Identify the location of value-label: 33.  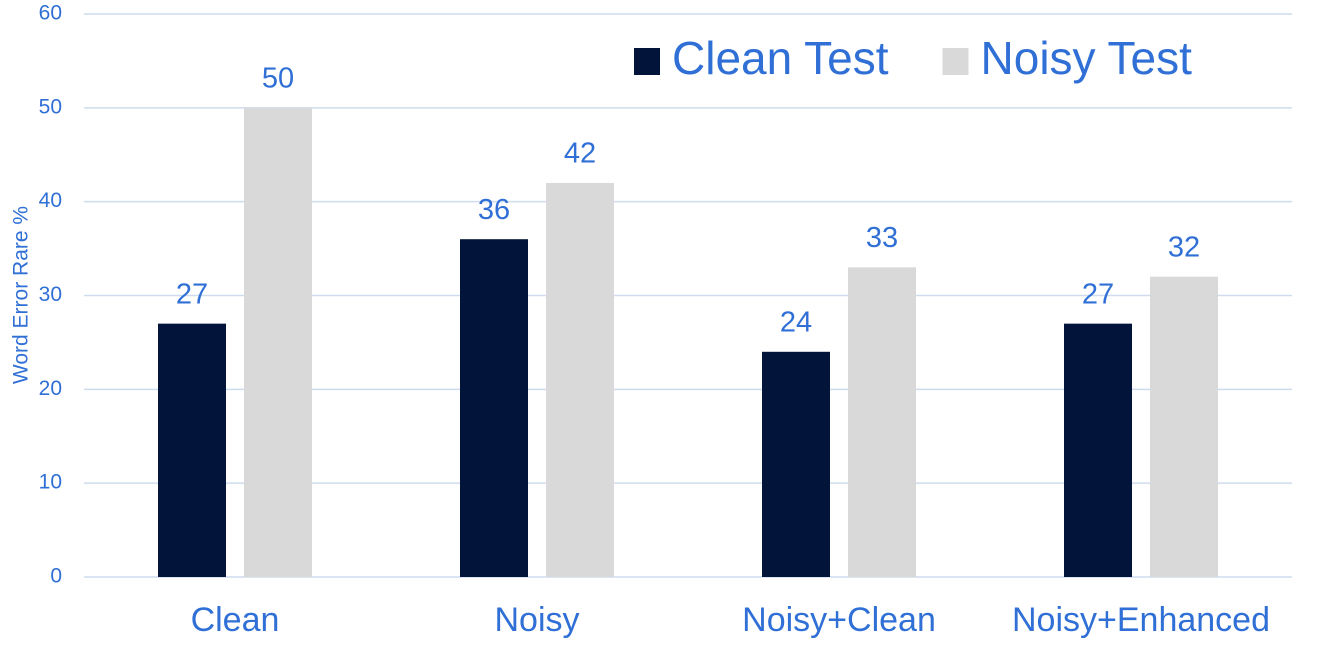
(882, 238).